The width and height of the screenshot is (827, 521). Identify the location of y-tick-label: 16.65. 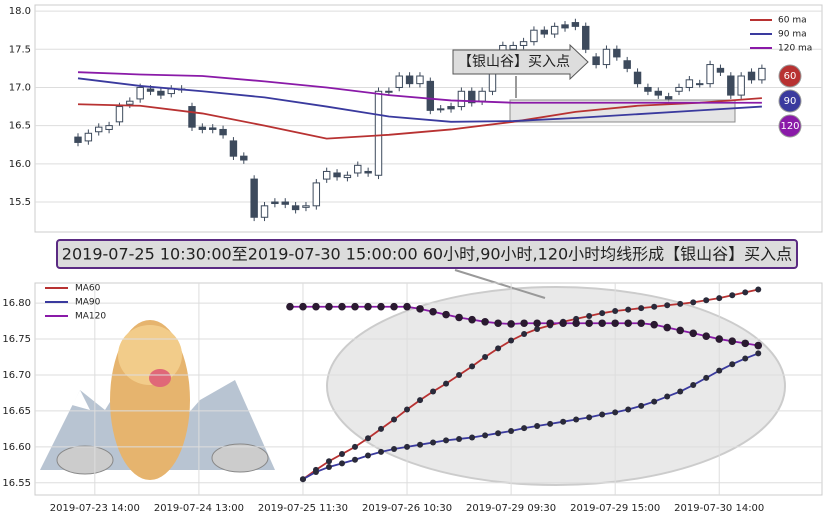
(16, 411).